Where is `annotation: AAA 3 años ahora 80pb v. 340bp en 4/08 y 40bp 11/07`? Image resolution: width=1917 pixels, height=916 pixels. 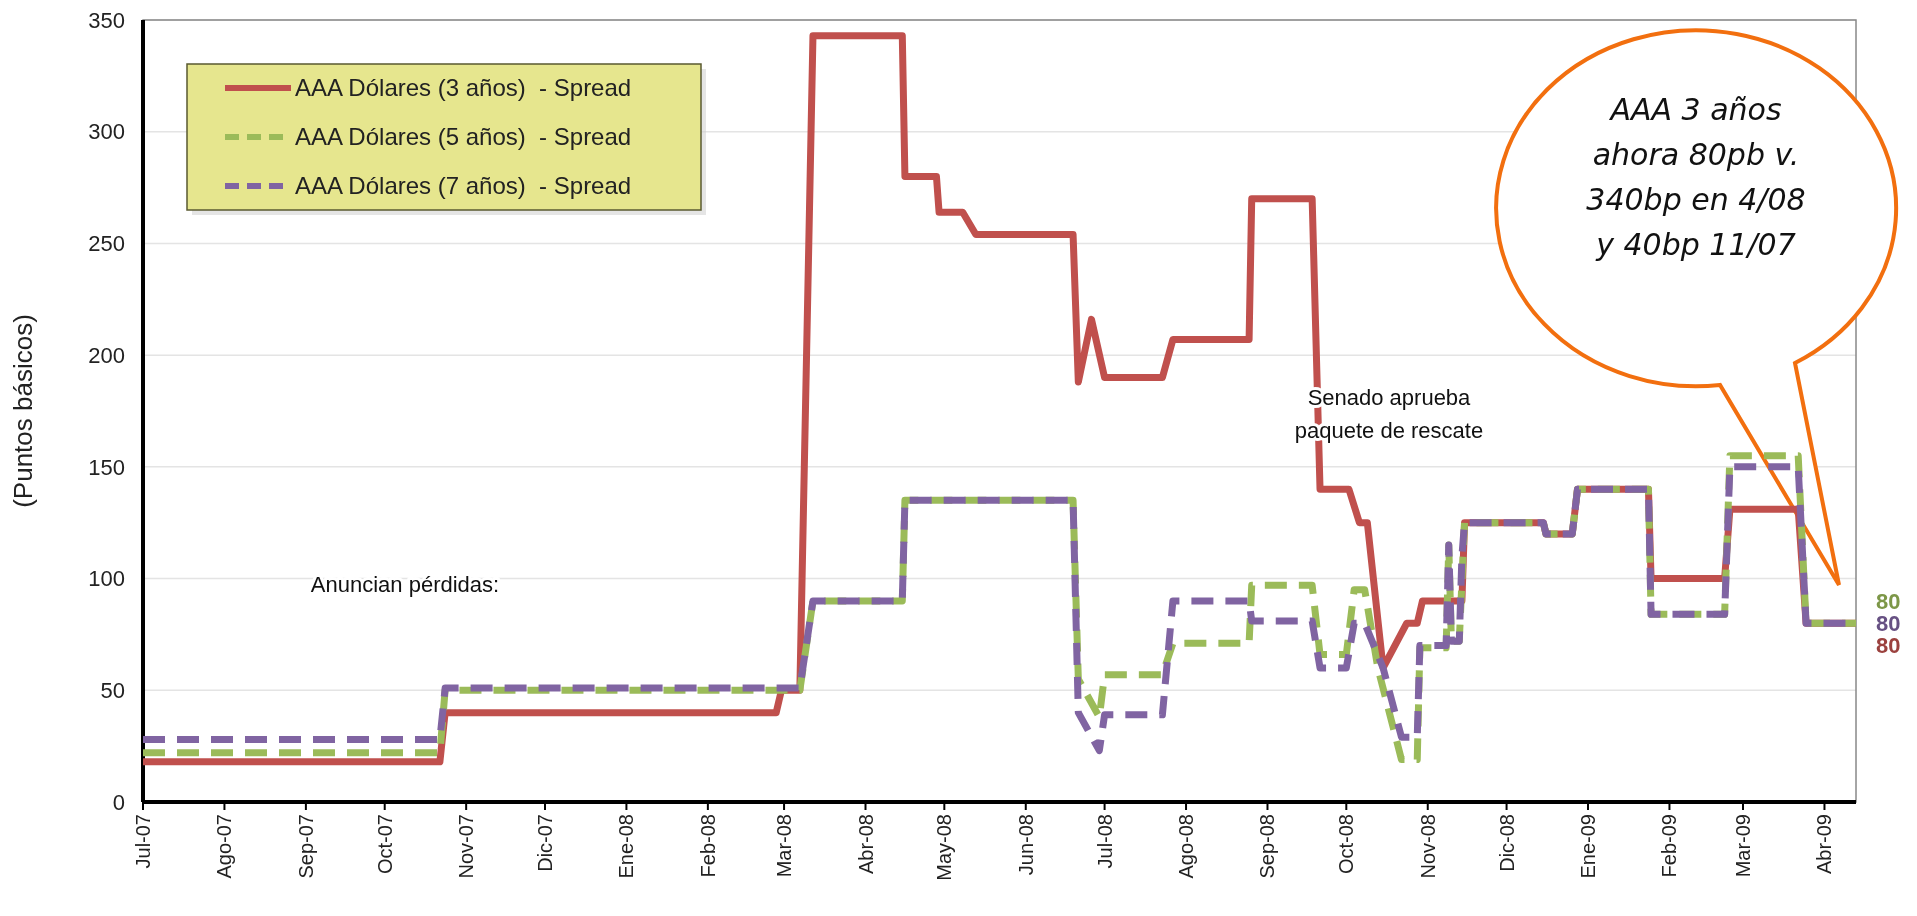 annotation: AAA 3 años ahora 80pb v. 340bp en 4/08 y 40bp 11/07 is located at coordinates (1696, 177).